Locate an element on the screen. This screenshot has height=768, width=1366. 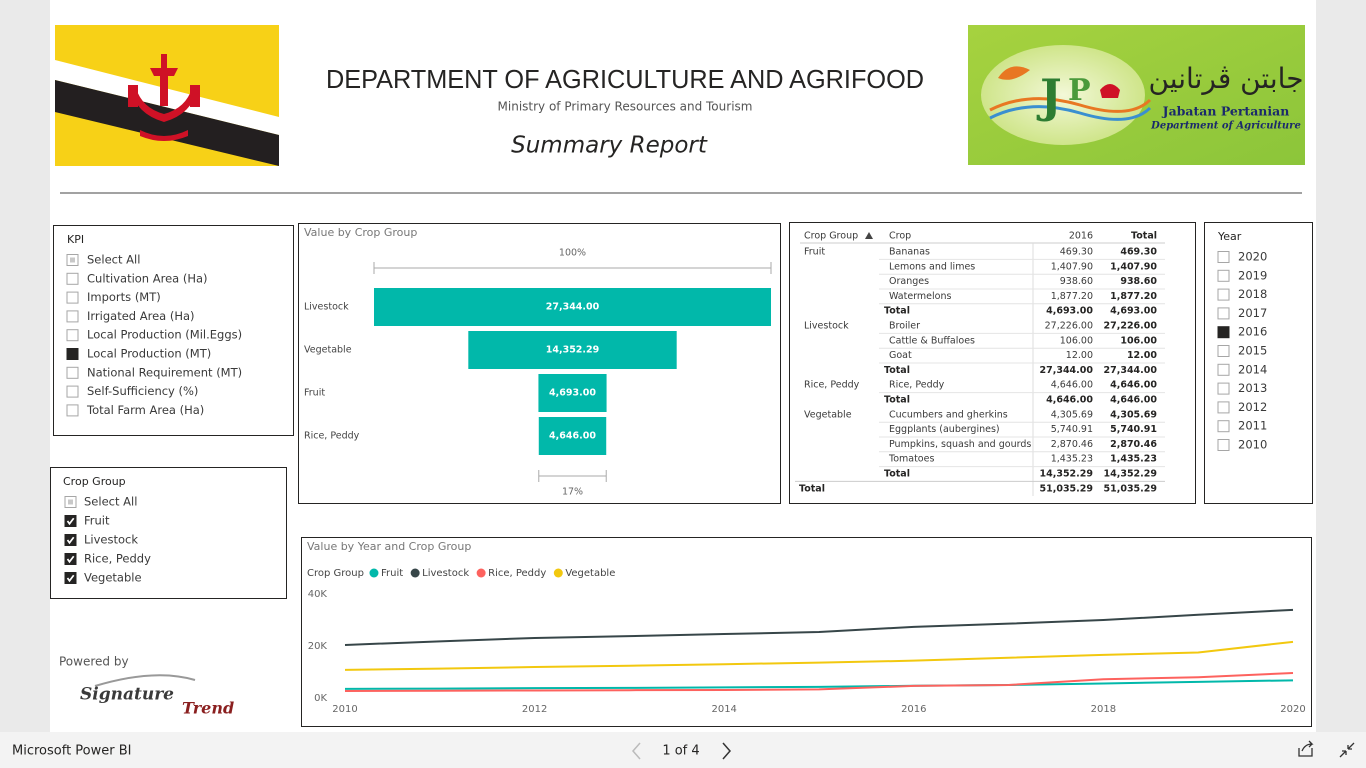
page-indicator: 1 of 4 is located at coordinates (680, 751).